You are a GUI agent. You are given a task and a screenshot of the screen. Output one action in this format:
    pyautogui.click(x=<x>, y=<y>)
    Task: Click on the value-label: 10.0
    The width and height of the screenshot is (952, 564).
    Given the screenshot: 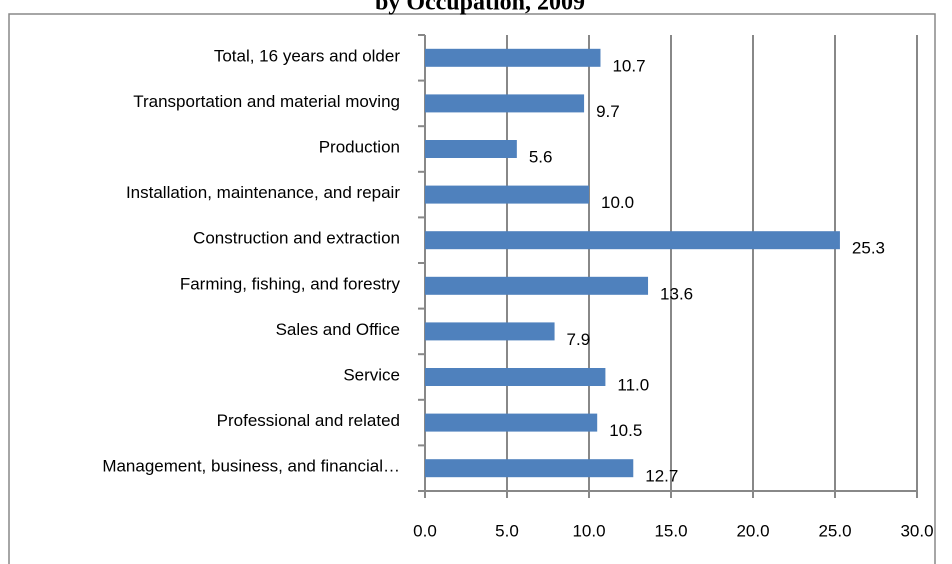 What is the action you would take?
    pyautogui.click(x=617, y=202)
    